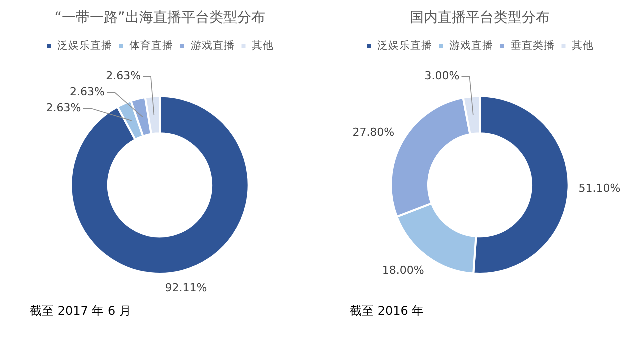 The image size is (640, 345). I want to click on text: 截至 2017 年 6 月, so click(81, 311).